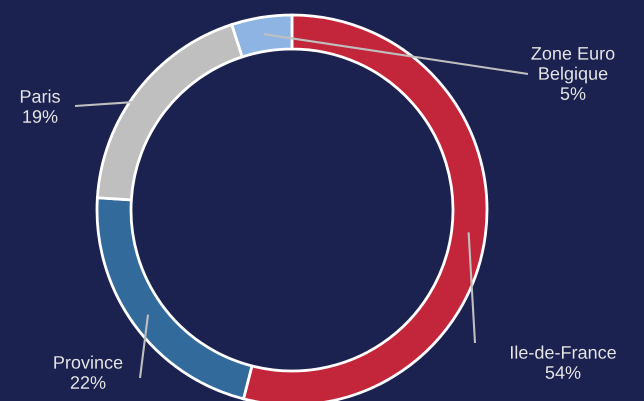  What do you see at coordinates (40, 96) in the screenshot?
I see `slice-label: Paris` at bounding box center [40, 96].